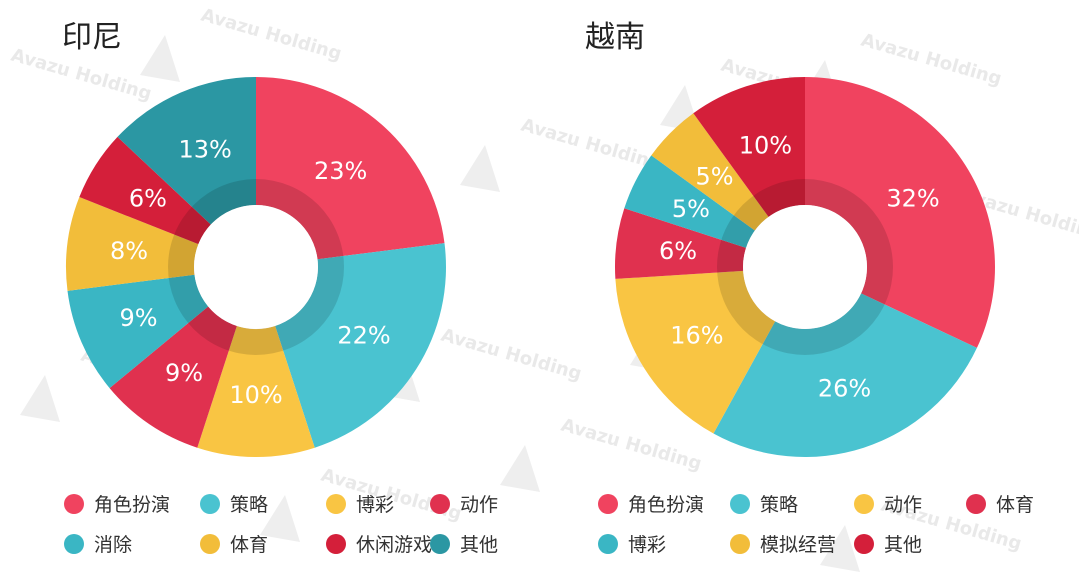  Describe the element at coordinates (844, 389) in the screenshot. I see `slice-label: 26%` at that location.